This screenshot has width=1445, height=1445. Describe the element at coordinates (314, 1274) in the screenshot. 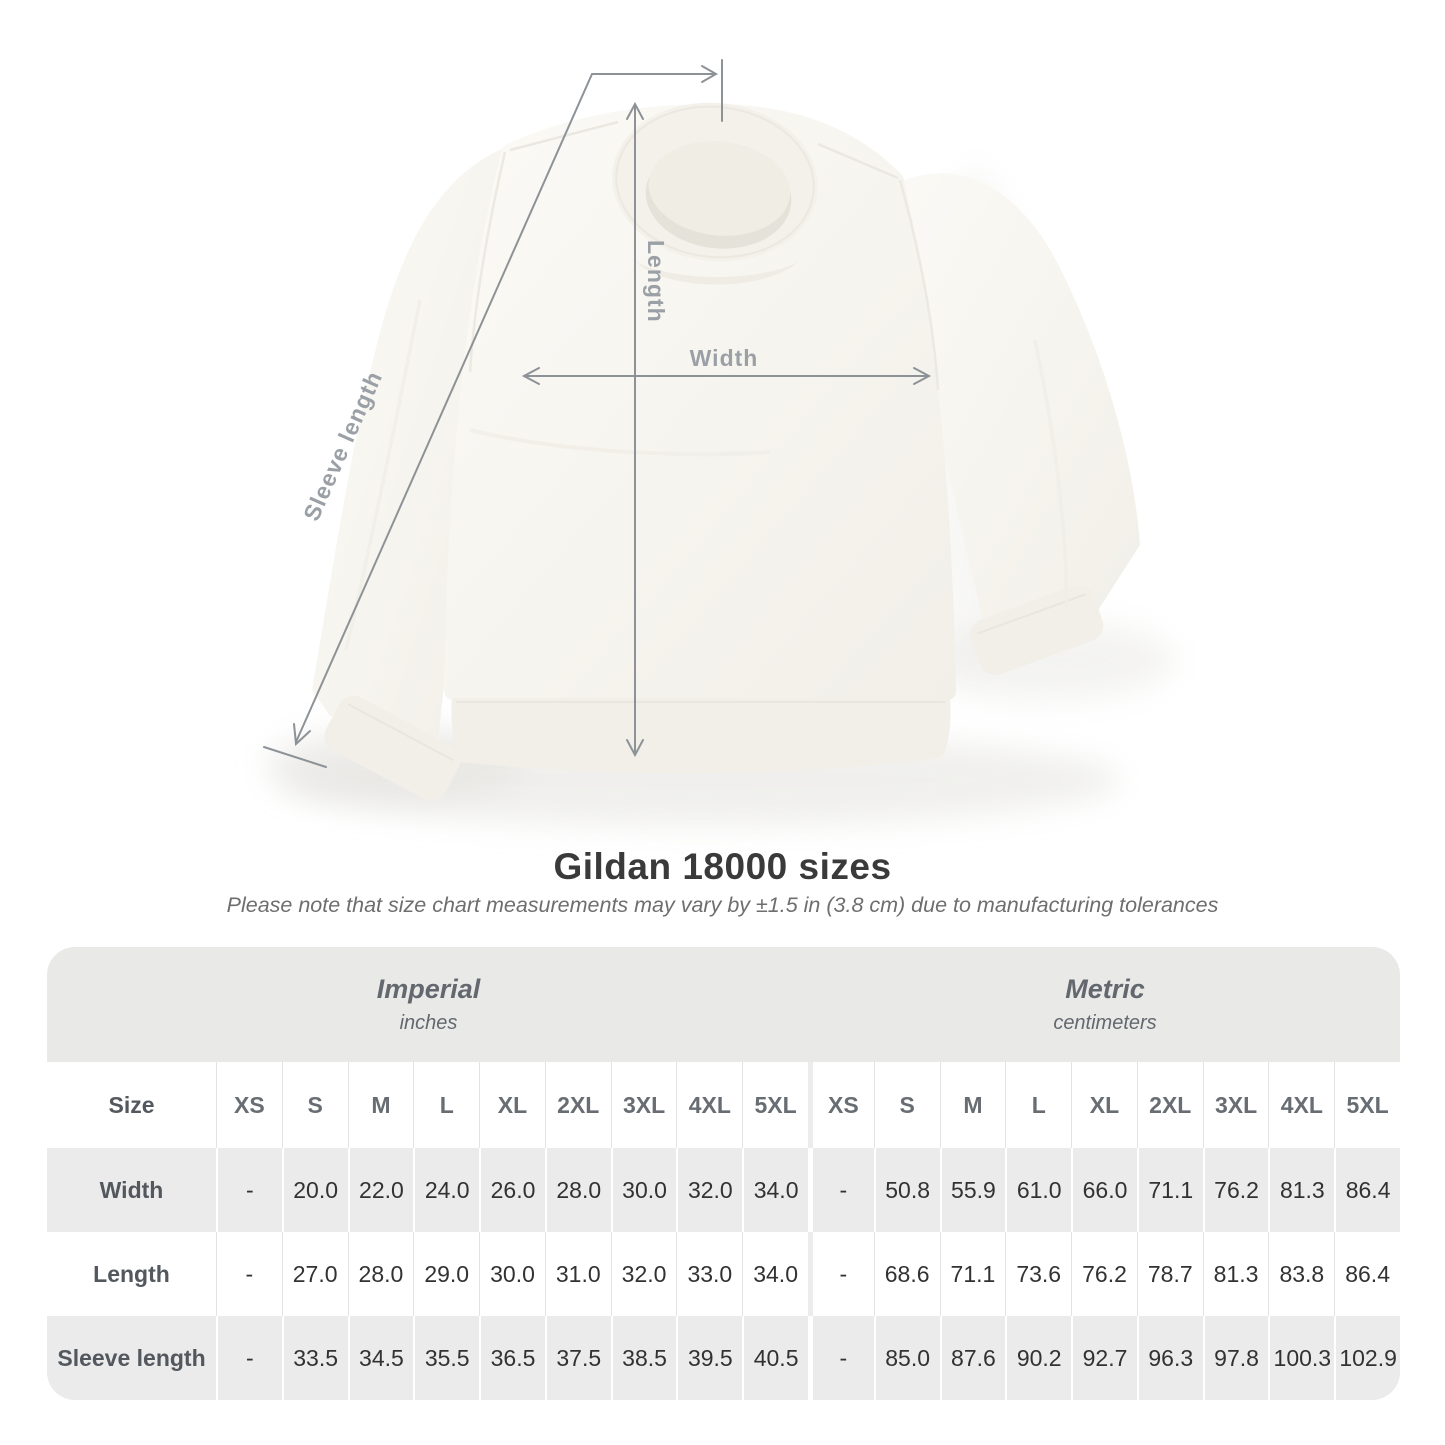

I see `table-cell: 27.0` at that location.